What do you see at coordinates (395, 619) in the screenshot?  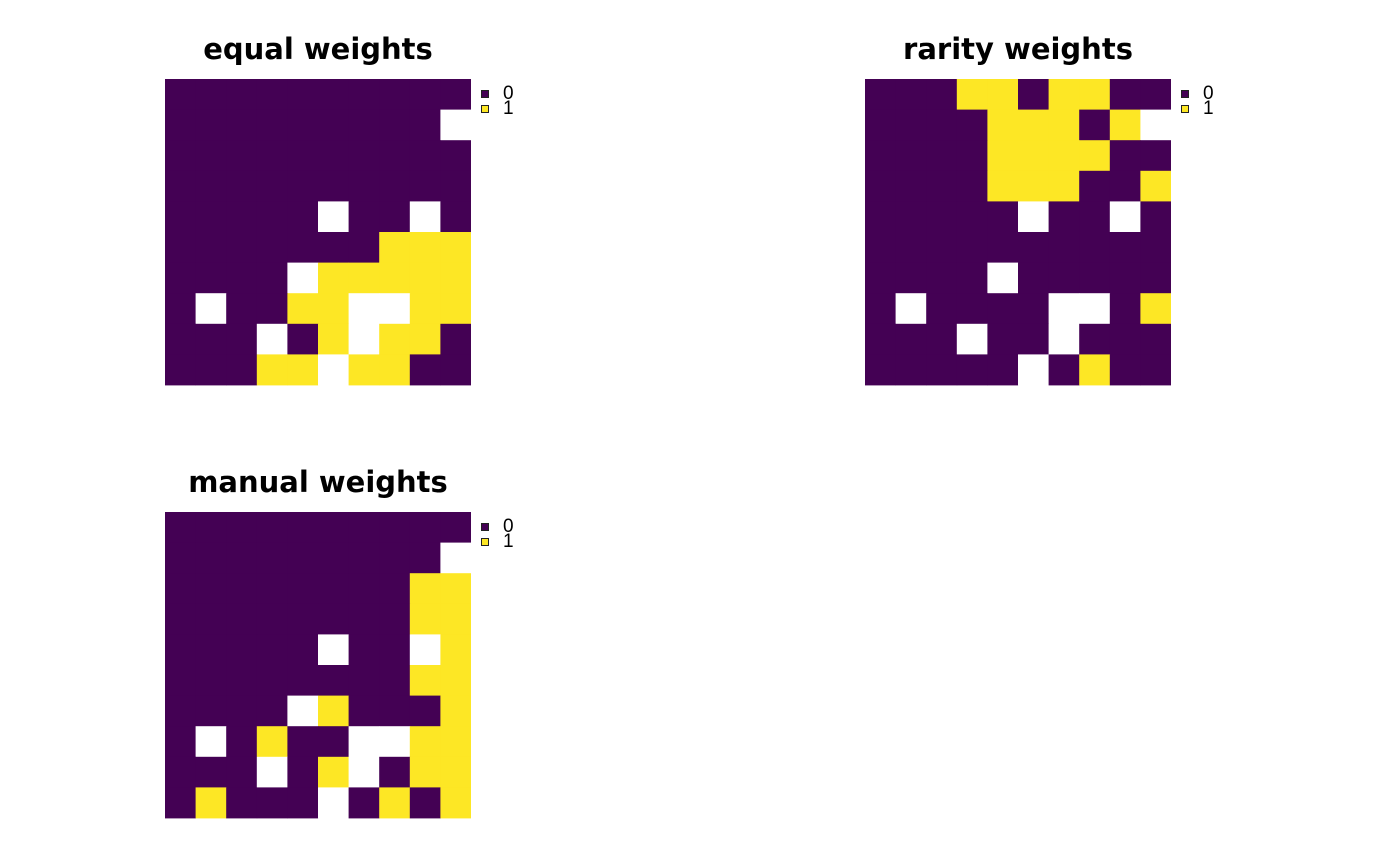 I see `heatmap-cell-r3-c7` at bounding box center [395, 619].